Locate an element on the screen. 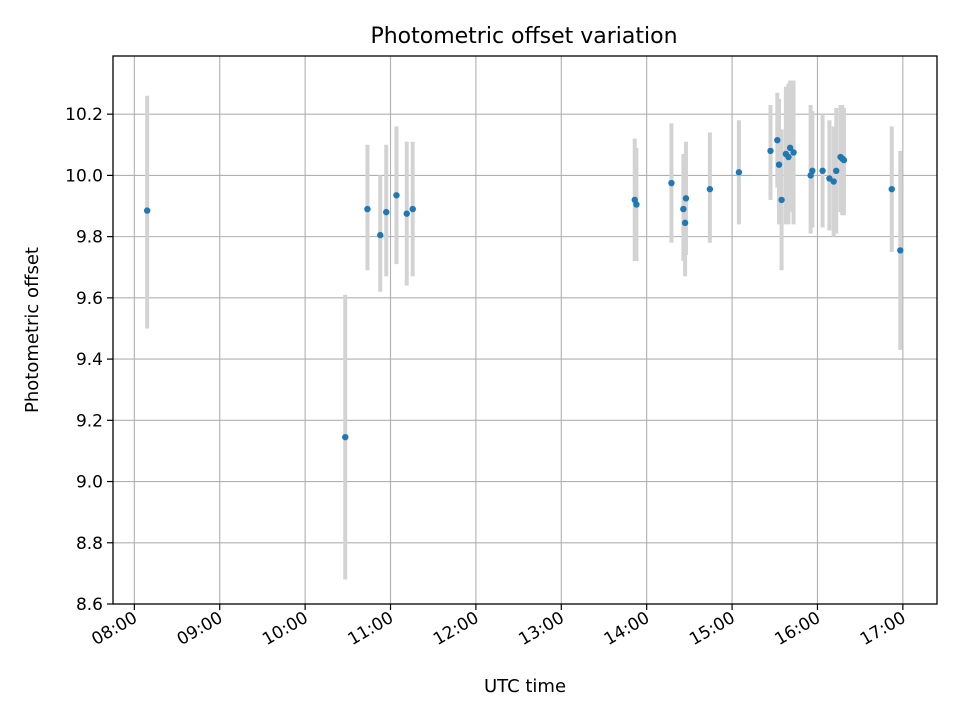  y-tick-label: 9.8 is located at coordinates (89, 238).